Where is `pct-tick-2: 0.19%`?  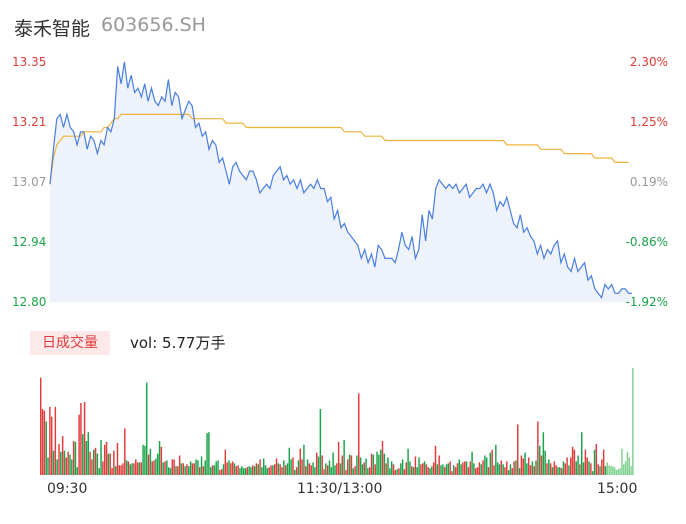 pct-tick-2: 0.19% is located at coordinates (648, 182).